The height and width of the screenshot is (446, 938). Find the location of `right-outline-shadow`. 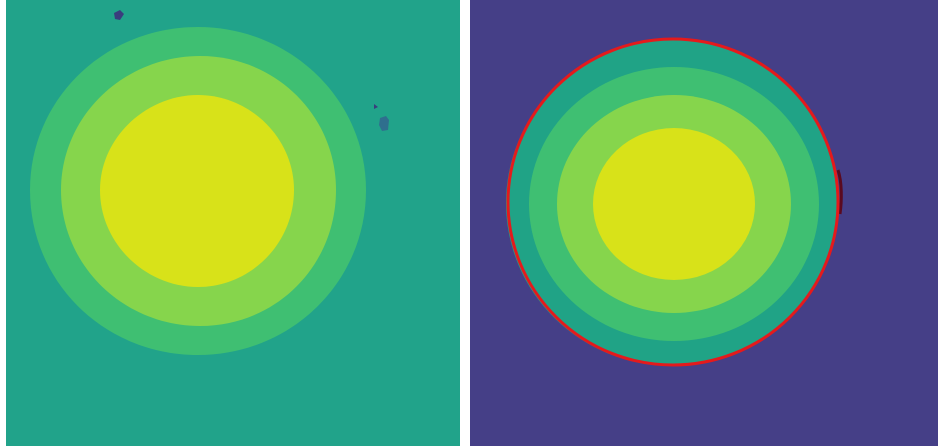

right-outline-shadow is located at coordinates (839, 192).